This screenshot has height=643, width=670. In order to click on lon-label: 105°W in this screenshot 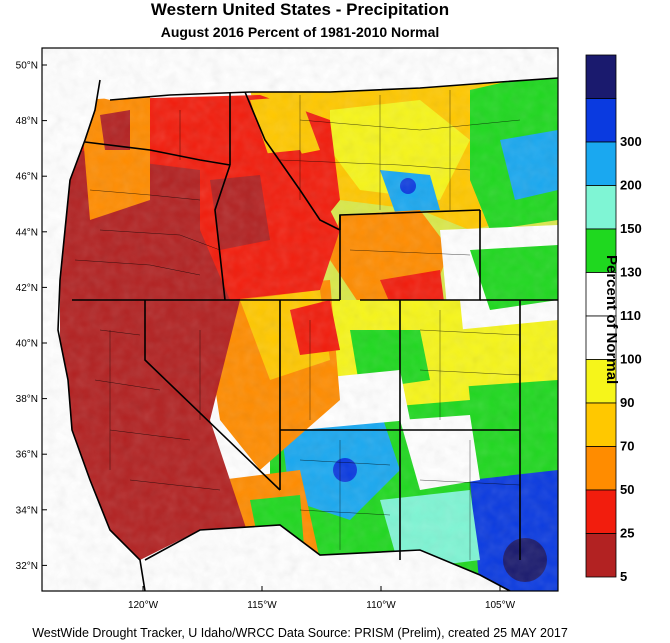, I will do `click(500, 605)`.